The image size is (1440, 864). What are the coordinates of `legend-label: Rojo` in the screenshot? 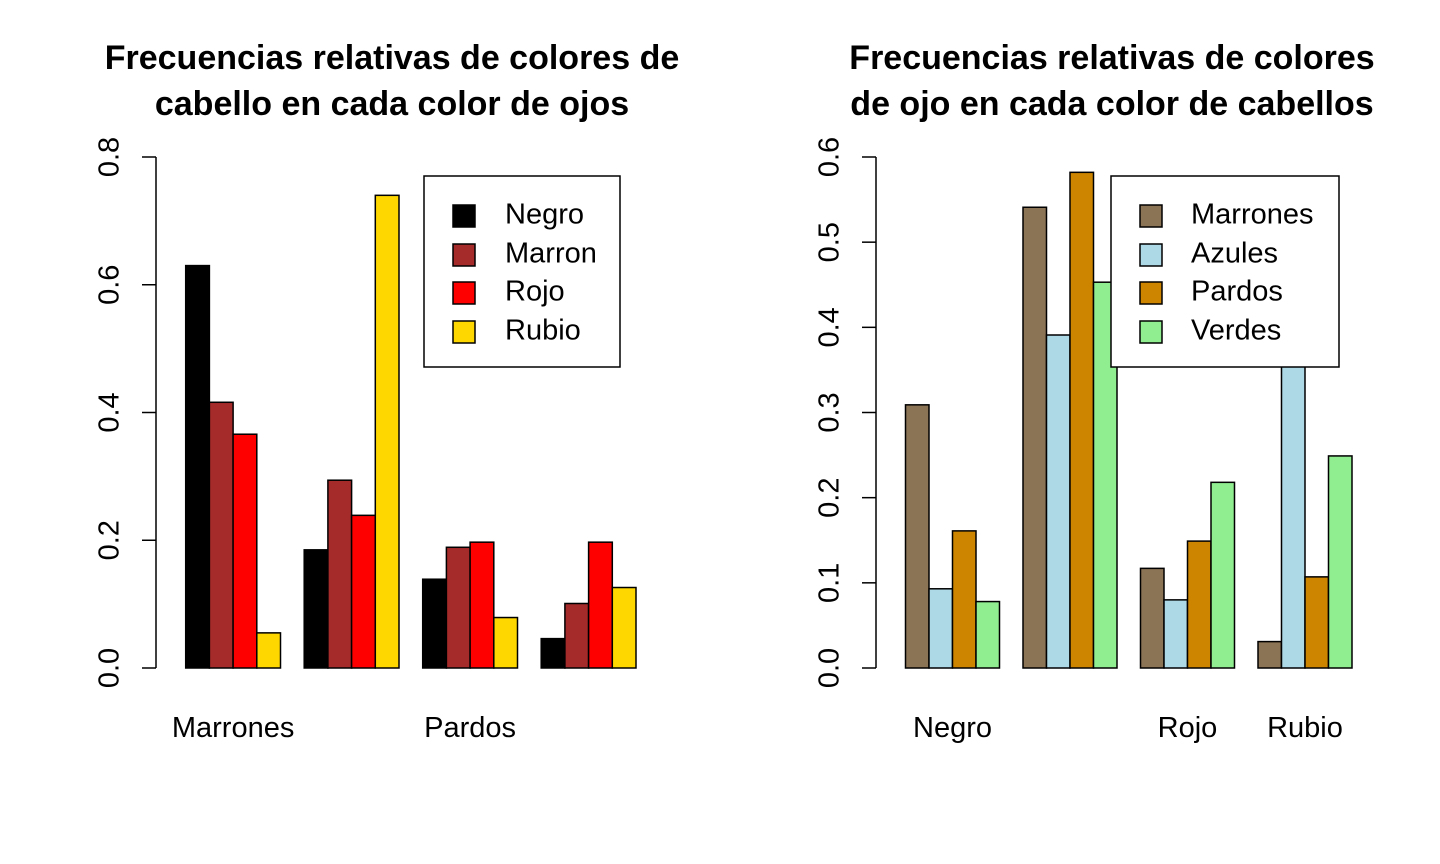 It's located at (535, 292).